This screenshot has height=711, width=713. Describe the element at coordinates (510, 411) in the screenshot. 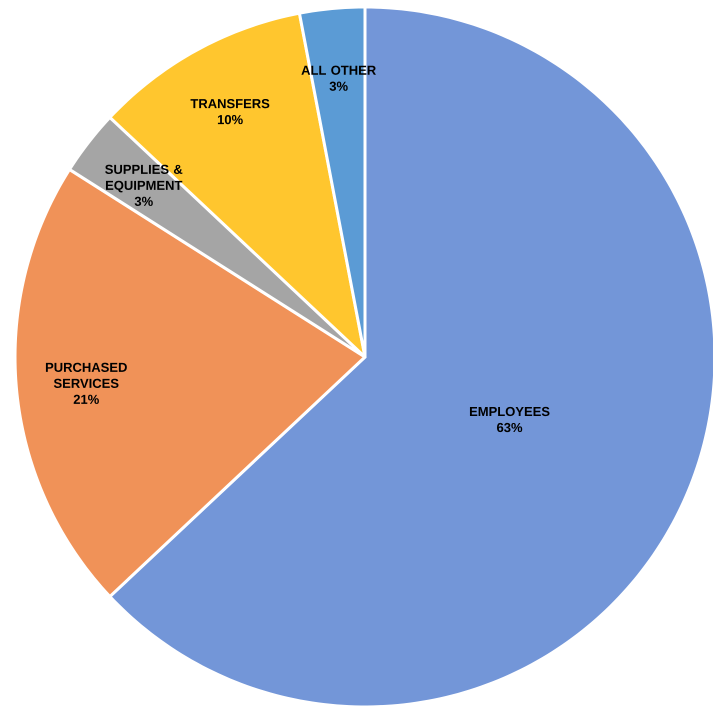

I see `slice-label: EMPLOYEES` at that location.